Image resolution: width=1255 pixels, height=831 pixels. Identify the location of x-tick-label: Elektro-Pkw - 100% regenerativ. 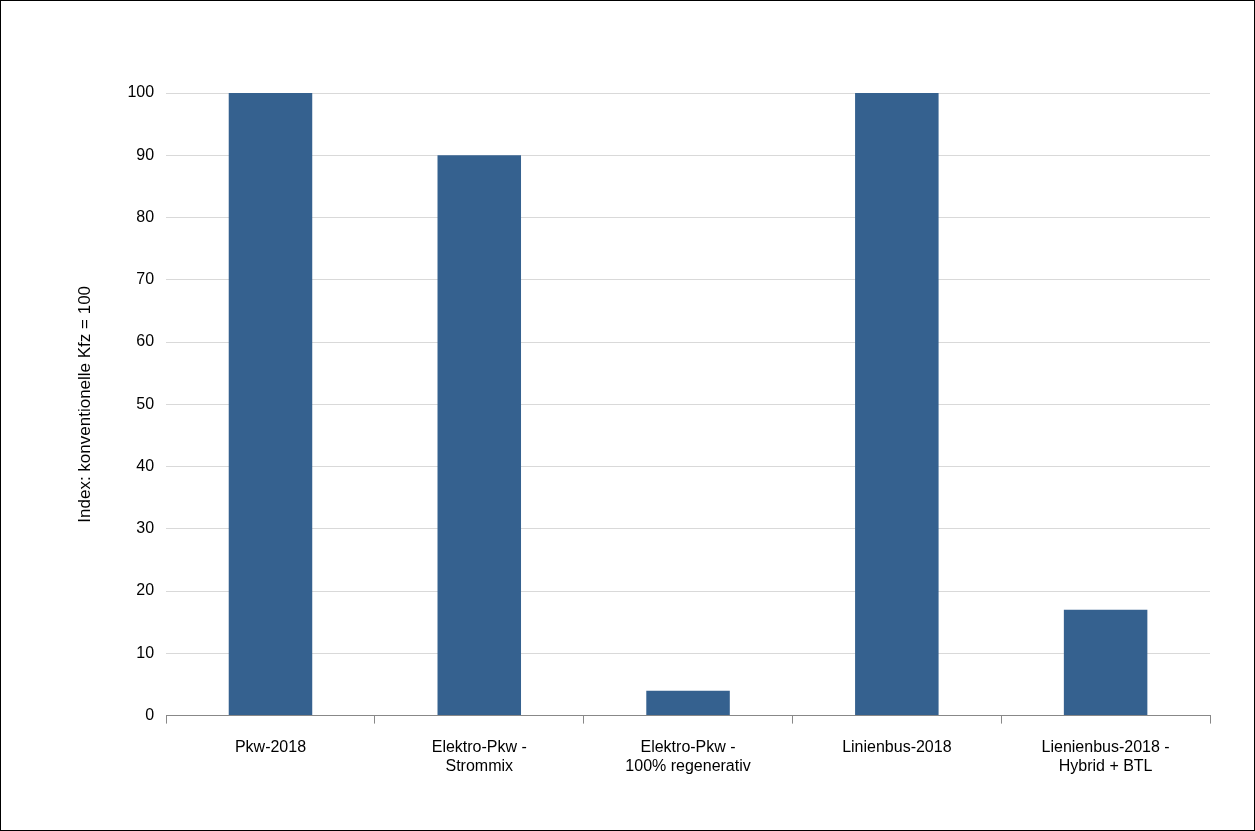
(688, 755).